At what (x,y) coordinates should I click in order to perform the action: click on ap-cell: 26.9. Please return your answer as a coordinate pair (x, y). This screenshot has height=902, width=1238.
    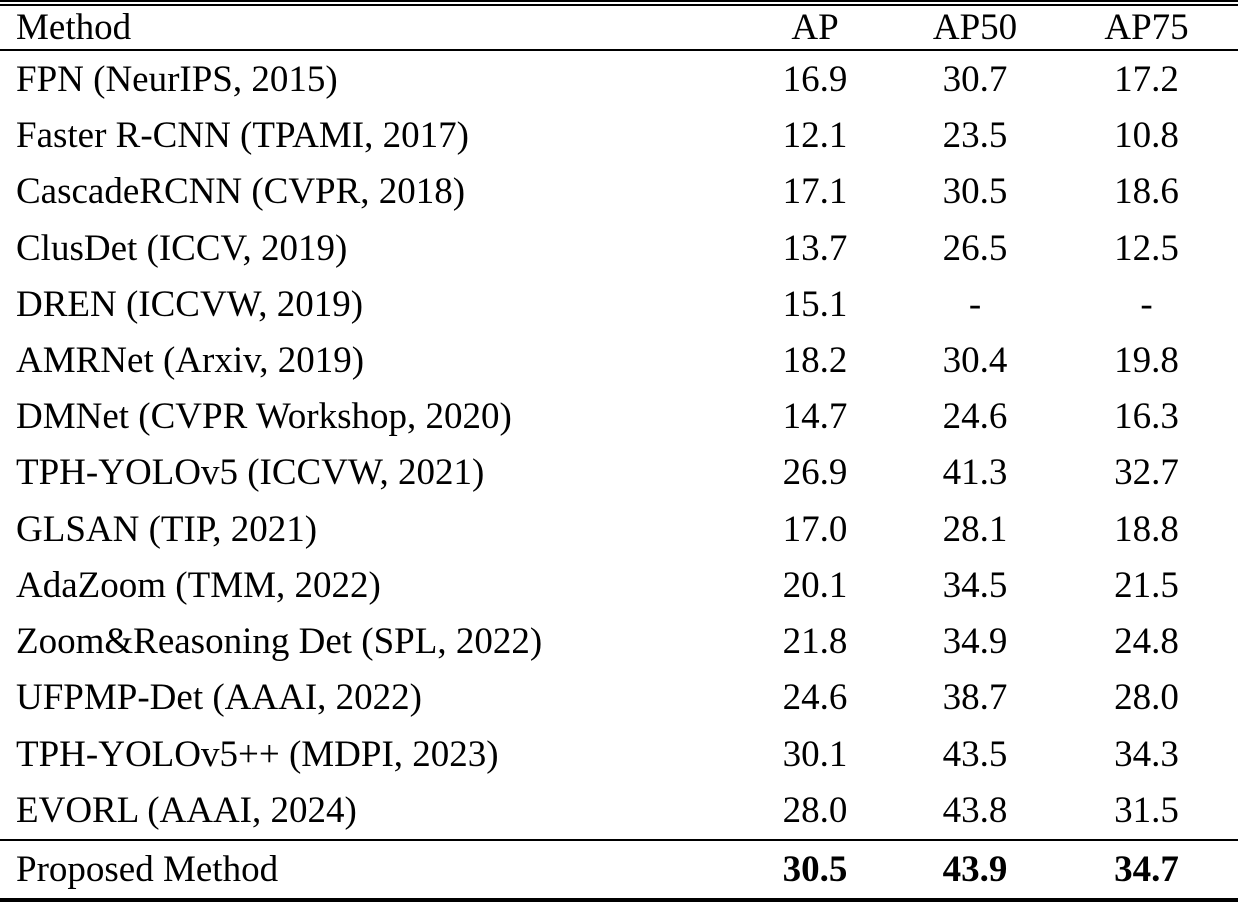
    Looking at the image, I should click on (815, 473).